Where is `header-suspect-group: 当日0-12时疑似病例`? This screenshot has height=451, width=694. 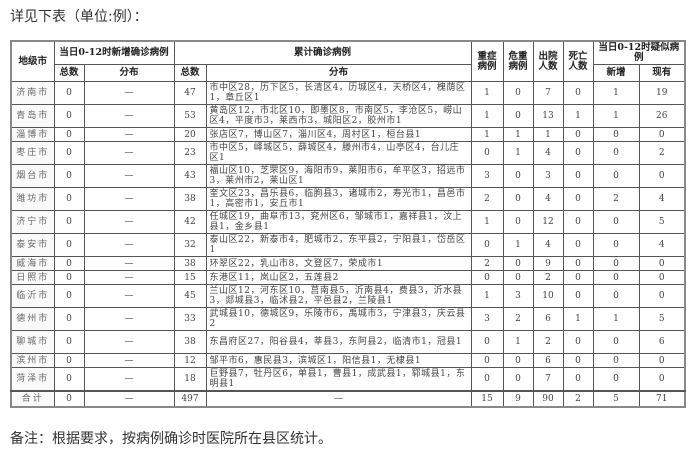 header-suspect-group: 当日0-12时疑似病例 is located at coordinates (639, 52).